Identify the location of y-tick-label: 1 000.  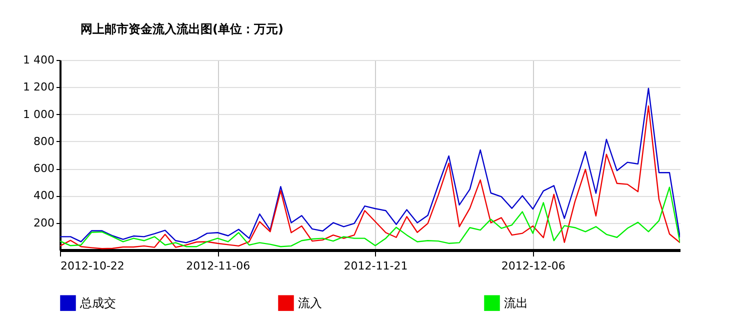
(38, 114).